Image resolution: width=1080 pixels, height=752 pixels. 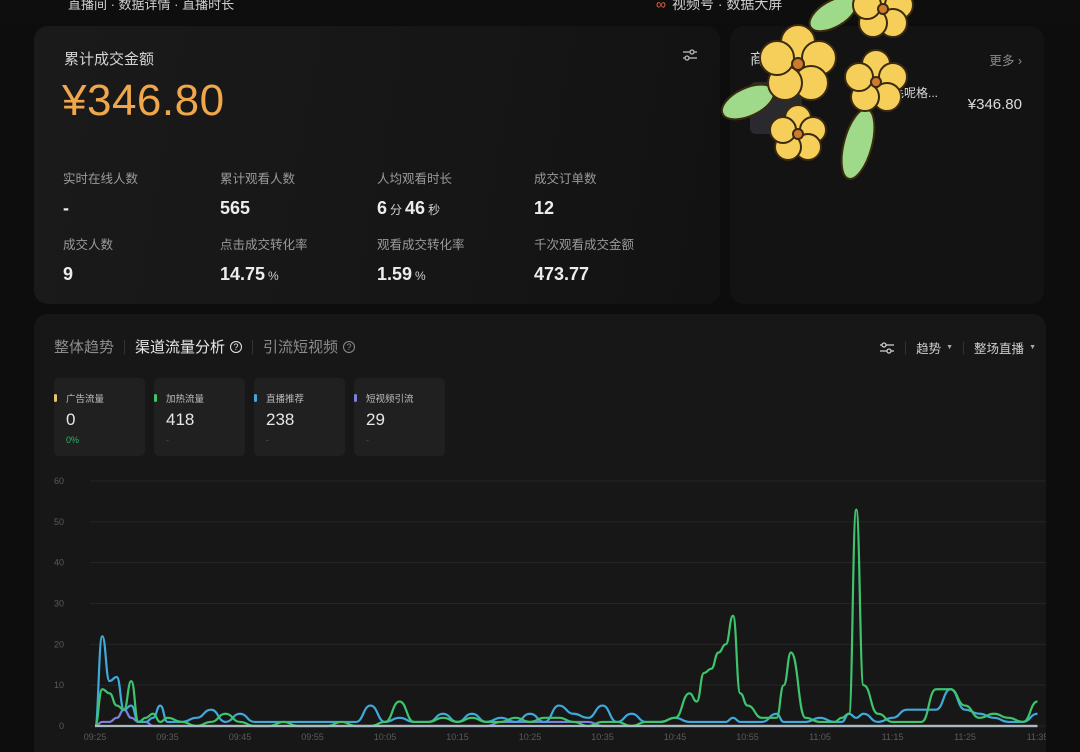 I want to click on metric-view-conversion: 观看成交转化率 1.59%, so click(x=452, y=259).